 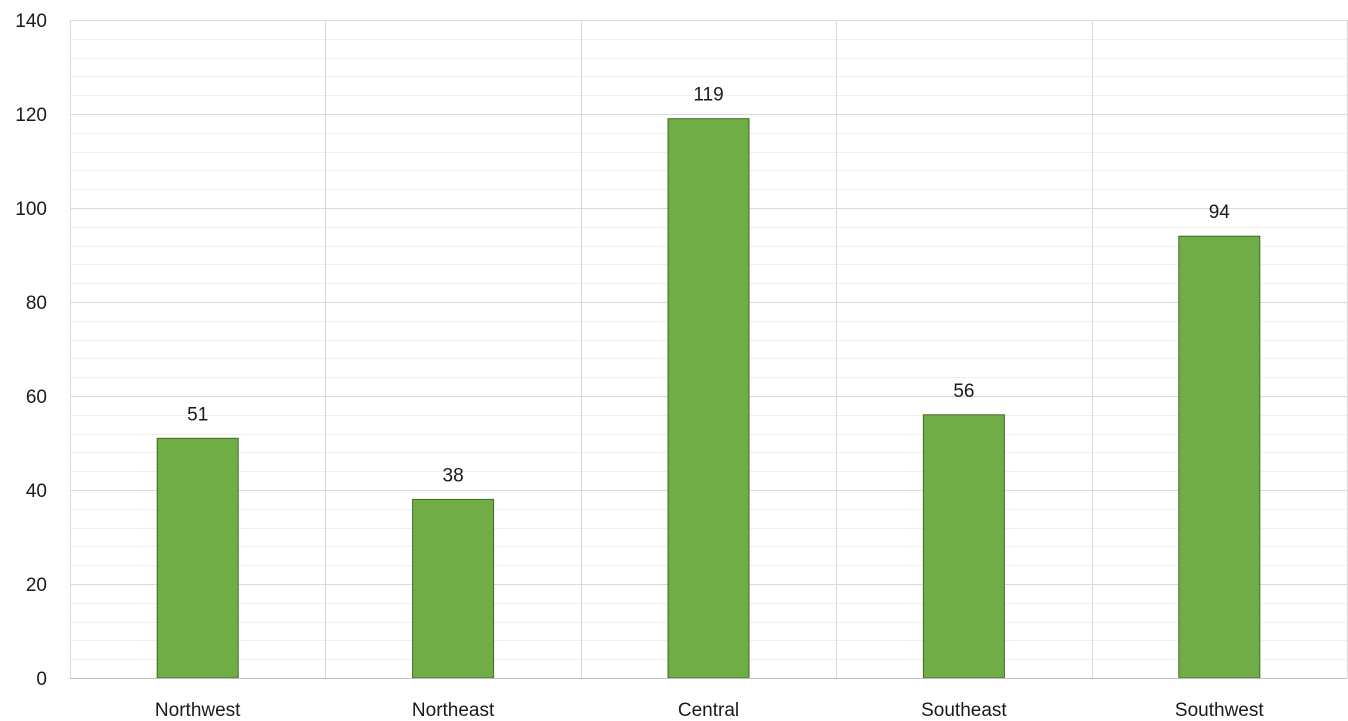 I want to click on x-tick-label-northeast: Northeast, so click(x=453, y=710).